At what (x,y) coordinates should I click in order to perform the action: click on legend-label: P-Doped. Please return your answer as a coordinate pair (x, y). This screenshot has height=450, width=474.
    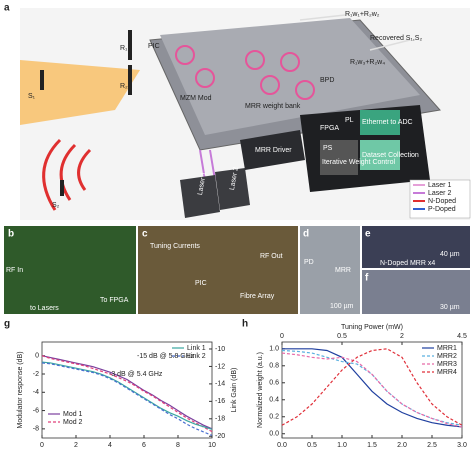
    Looking at the image, I should click on (442, 209).